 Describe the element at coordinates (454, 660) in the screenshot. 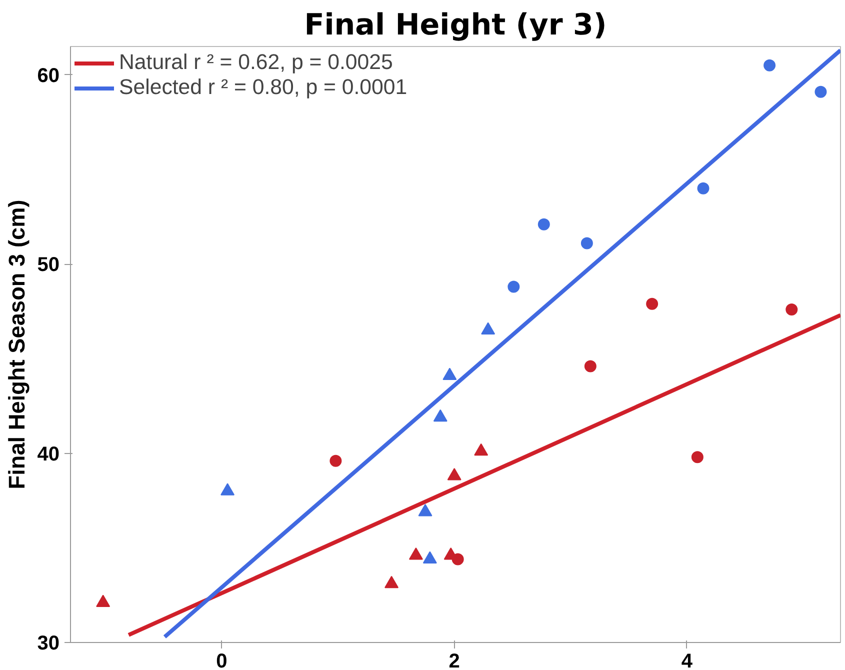

I see `x-tick-label: 2` at that location.